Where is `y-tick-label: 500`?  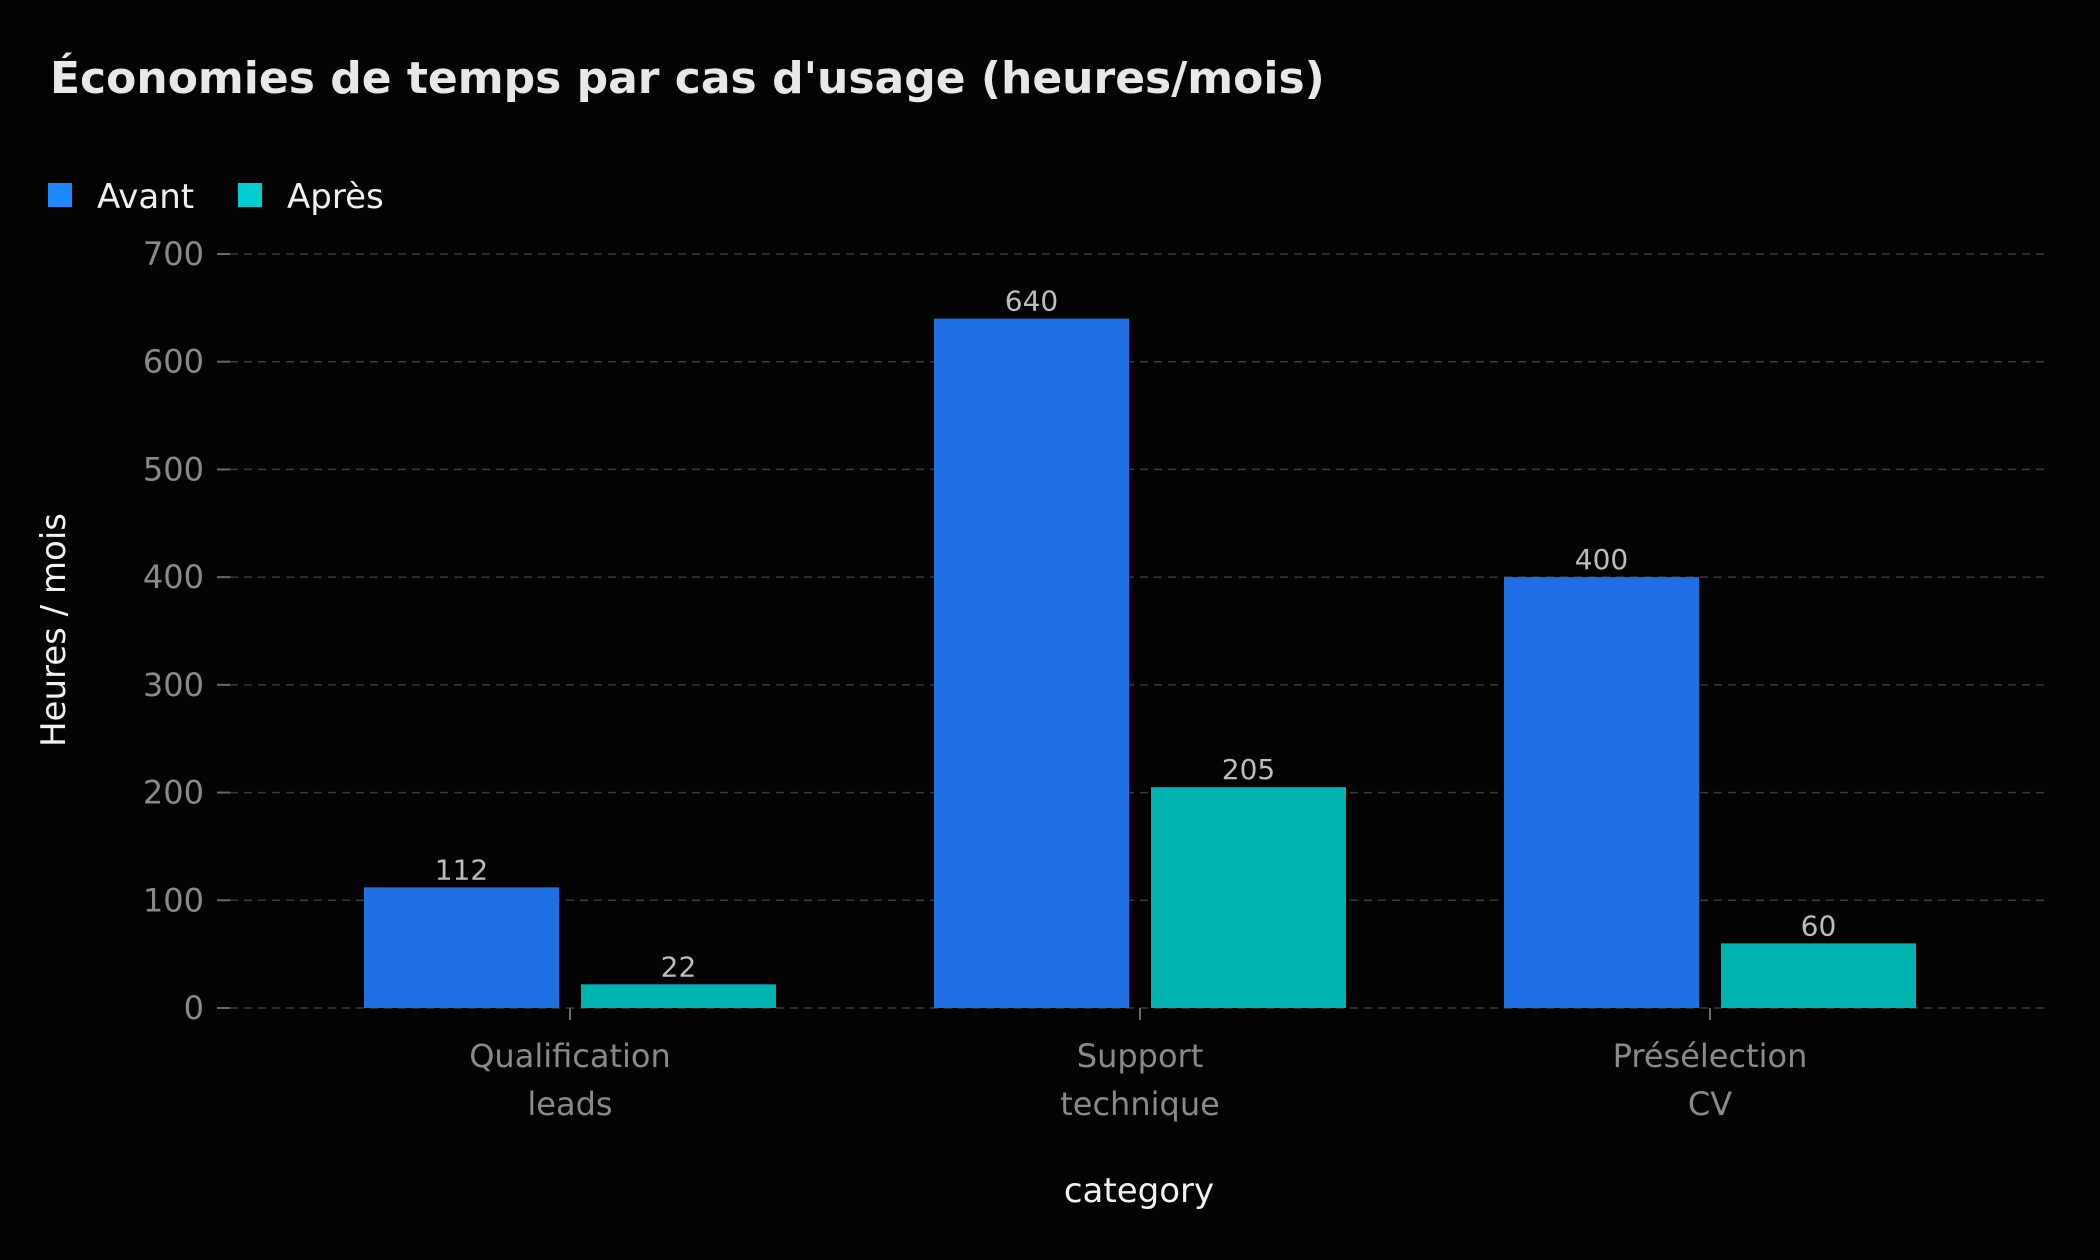 y-tick-label: 500 is located at coordinates (173, 469).